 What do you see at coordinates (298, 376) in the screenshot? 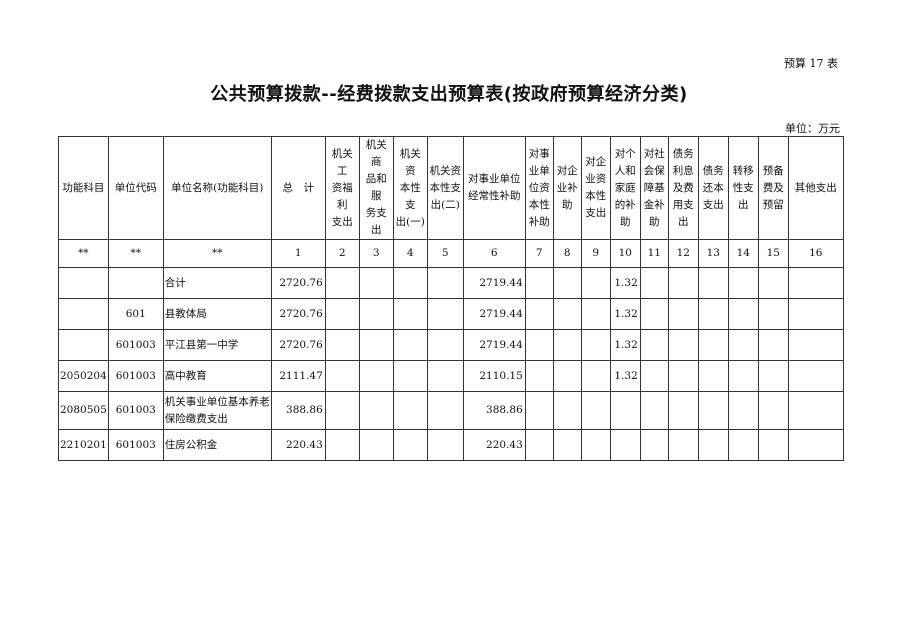
I see `cell-total: 2111.47` at bounding box center [298, 376].